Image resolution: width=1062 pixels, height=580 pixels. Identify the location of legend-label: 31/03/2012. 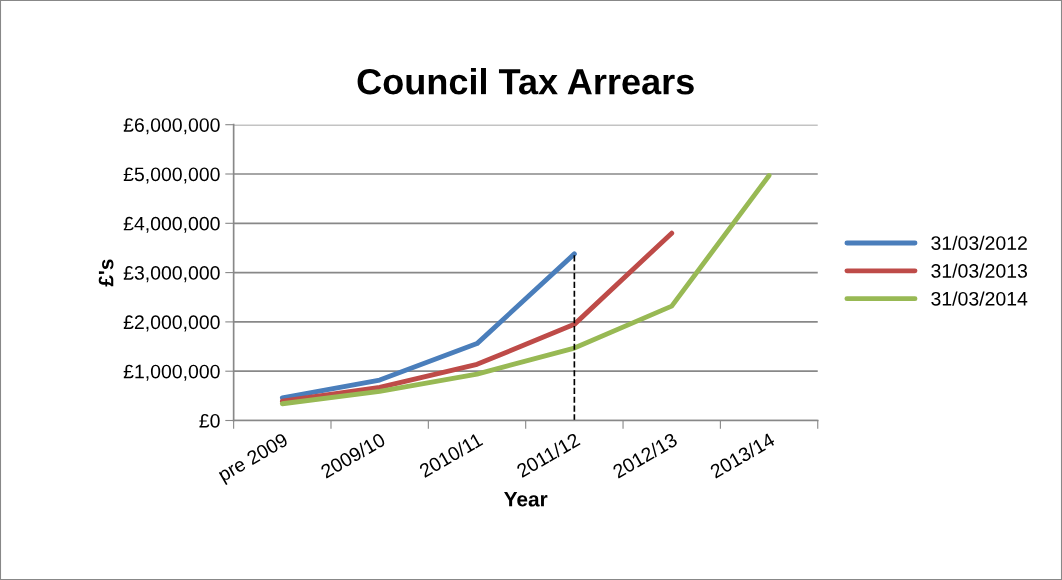
(979, 242).